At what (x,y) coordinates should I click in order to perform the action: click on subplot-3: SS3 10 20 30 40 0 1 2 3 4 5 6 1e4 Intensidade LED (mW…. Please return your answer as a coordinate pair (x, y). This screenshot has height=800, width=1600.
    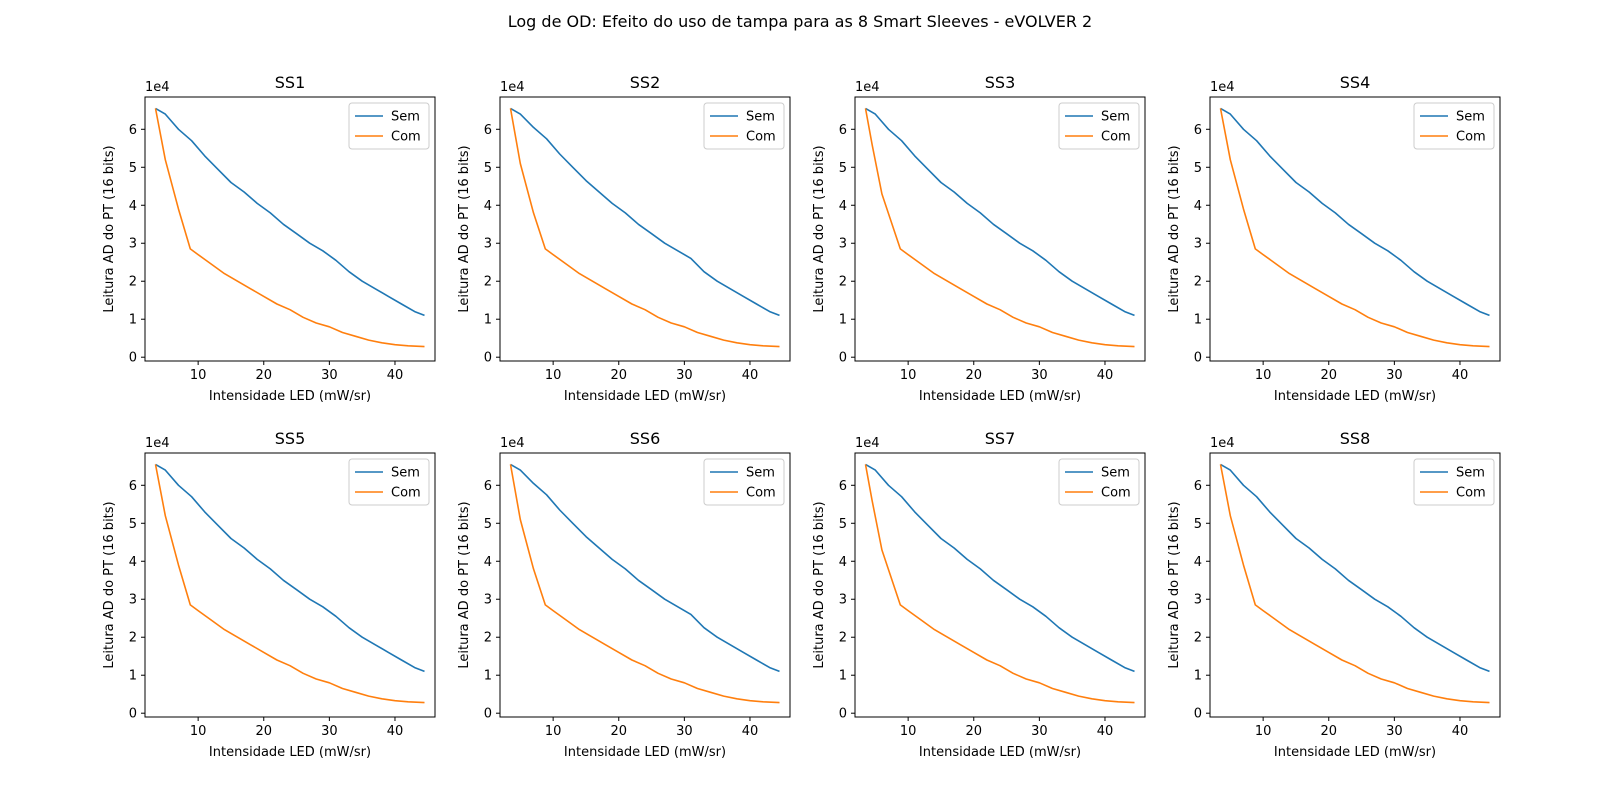
    Looking at the image, I should click on (979, 238).